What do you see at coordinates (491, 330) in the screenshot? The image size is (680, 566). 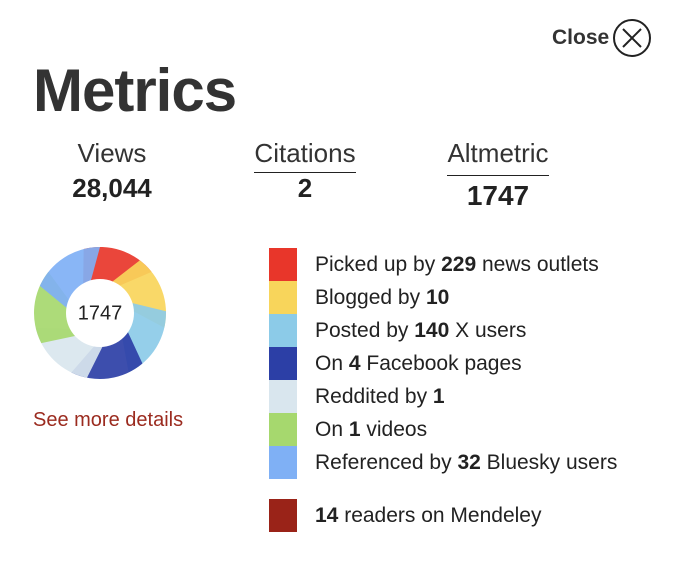 I see `source-suffix: X users` at bounding box center [491, 330].